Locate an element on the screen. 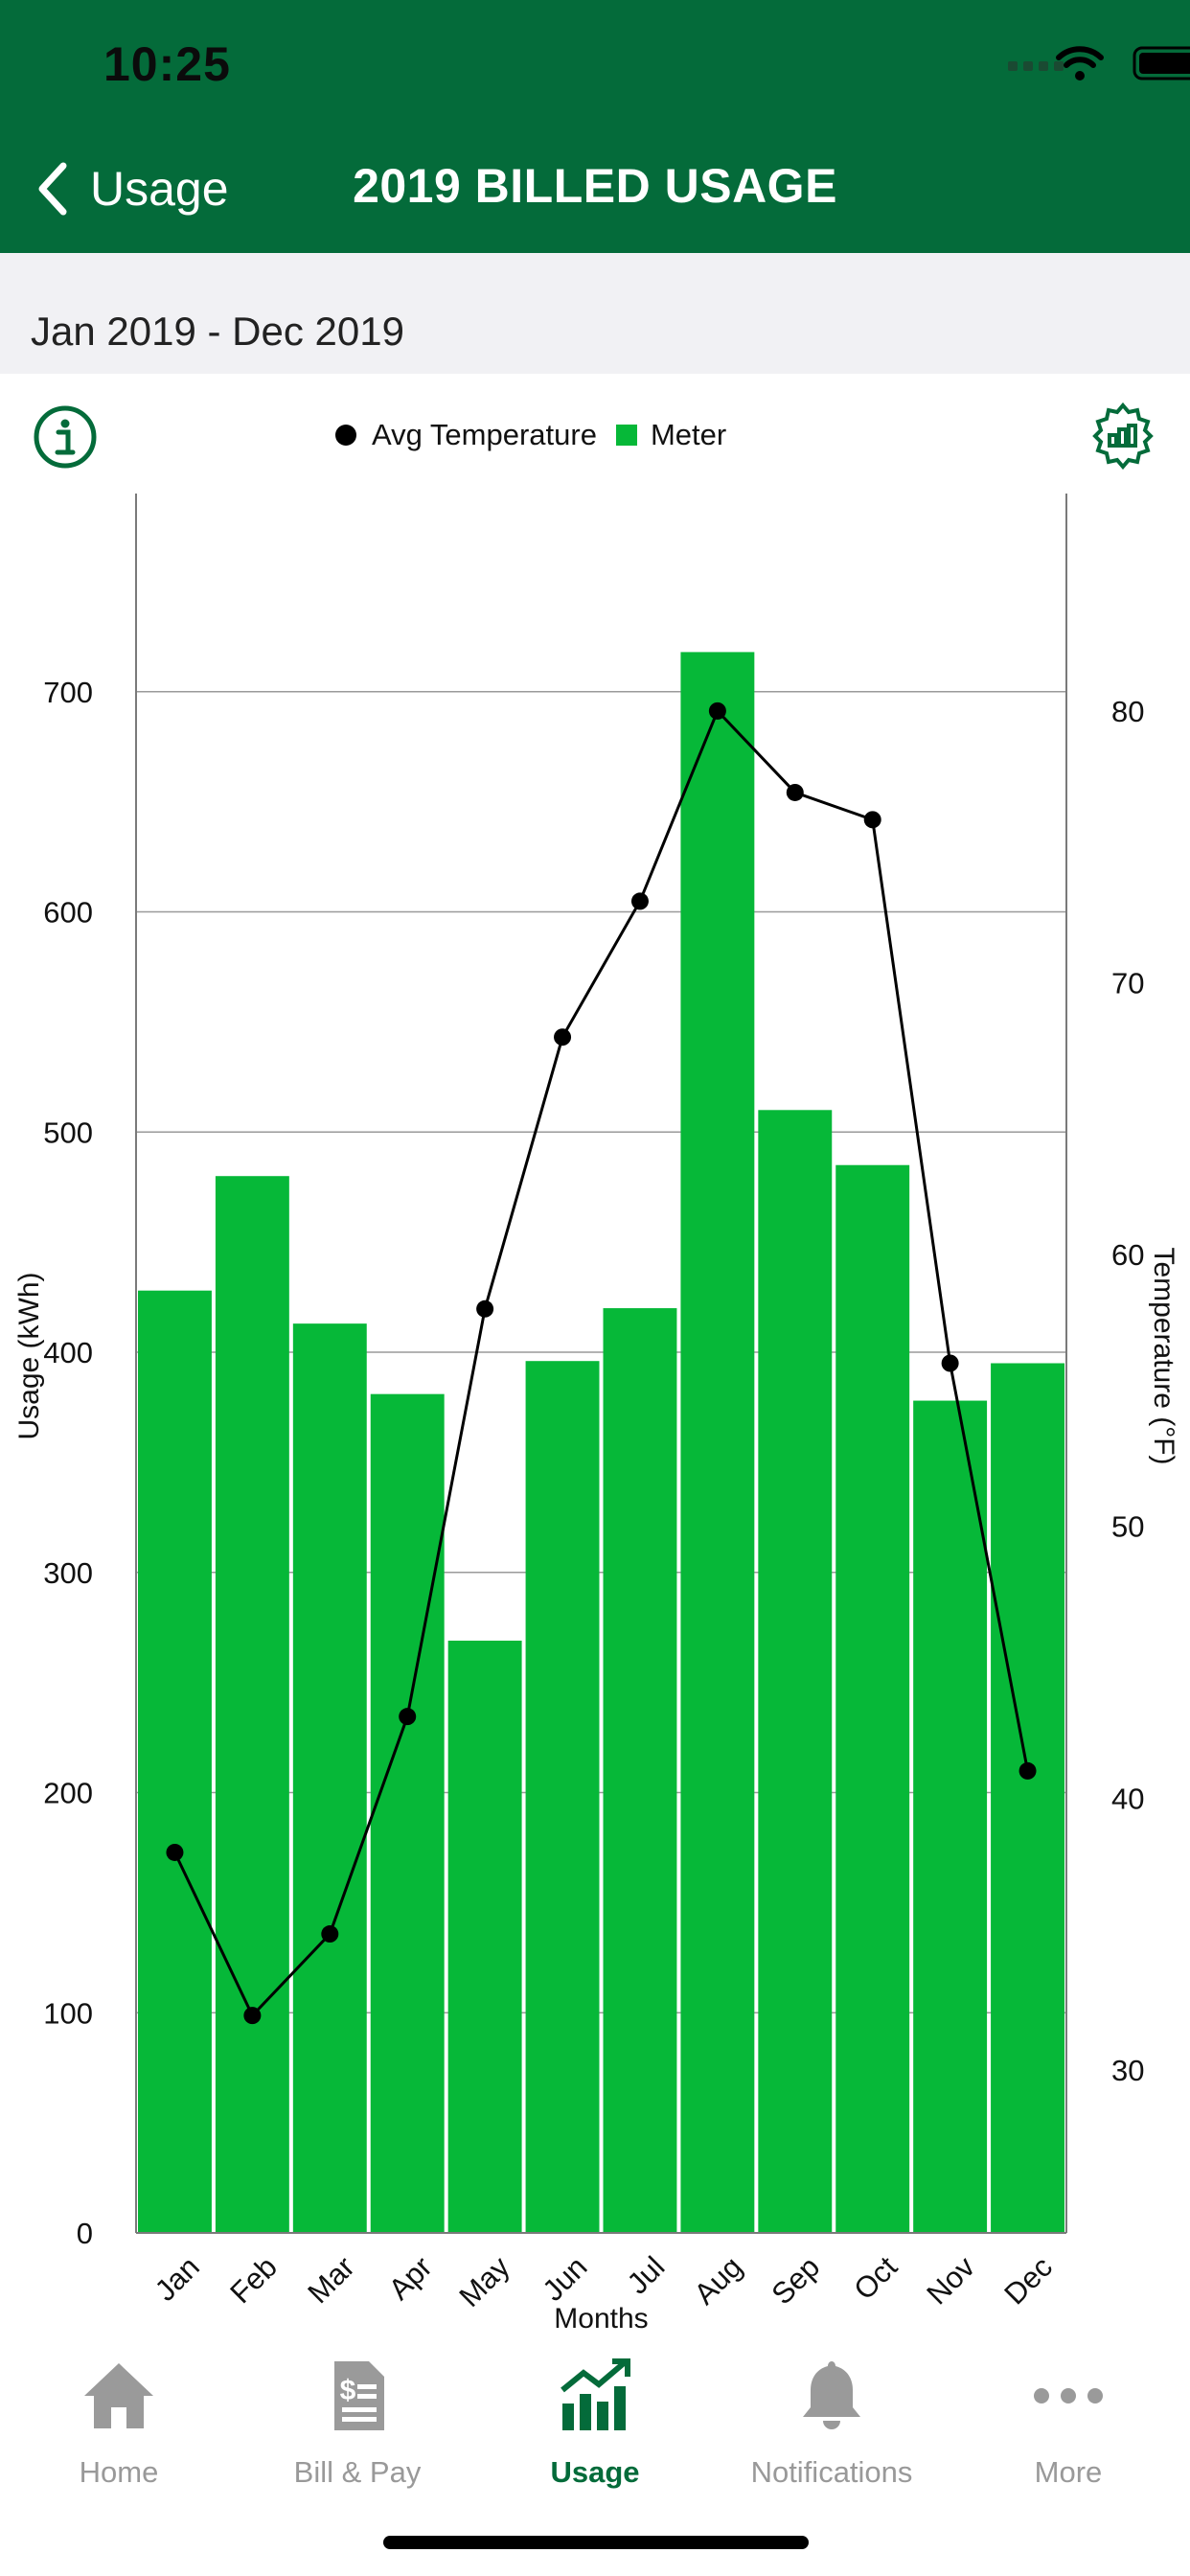  bell-icon is located at coordinates (832, 2395).